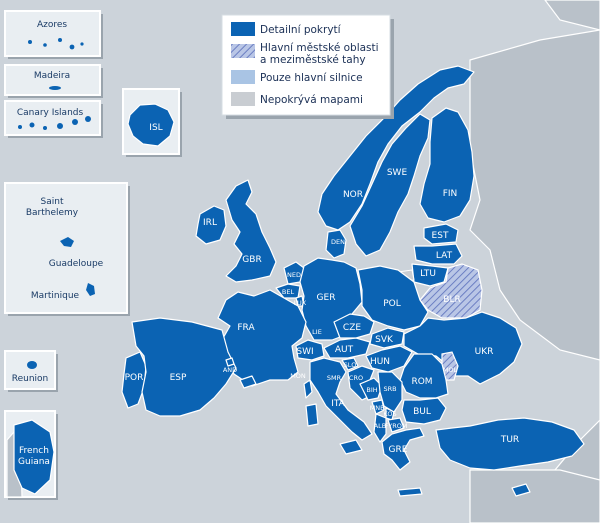 This screenshot has height=523, width=600. I want to click on middle-east-land, so click(534, 496).